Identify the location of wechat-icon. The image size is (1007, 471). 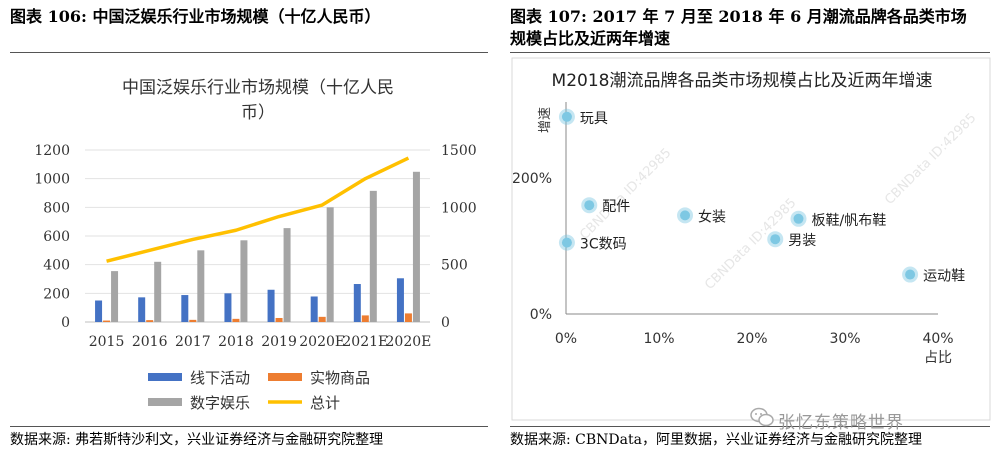
(762, 417).